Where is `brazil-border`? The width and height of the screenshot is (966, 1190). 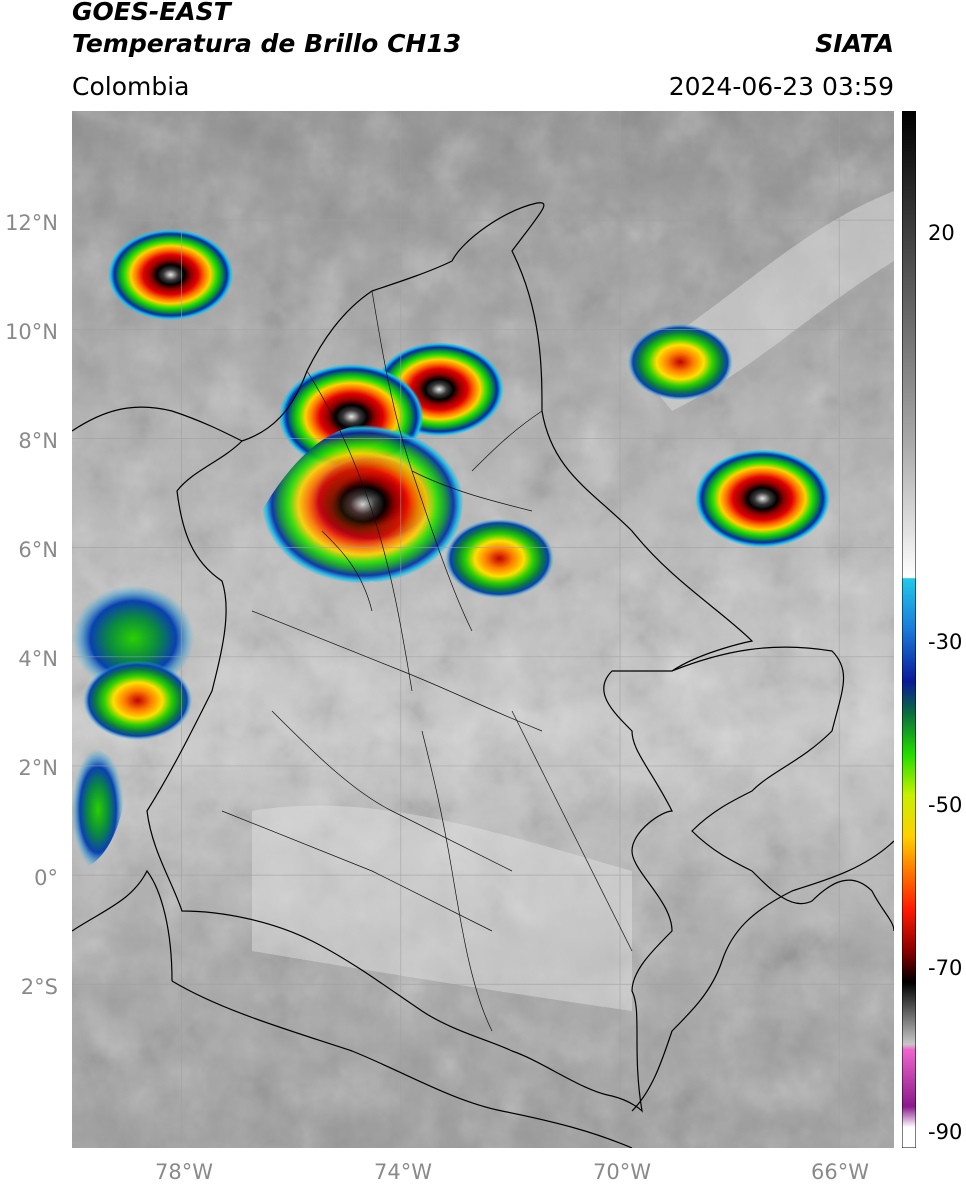
brazil-border is located at coordinates (762, 976).